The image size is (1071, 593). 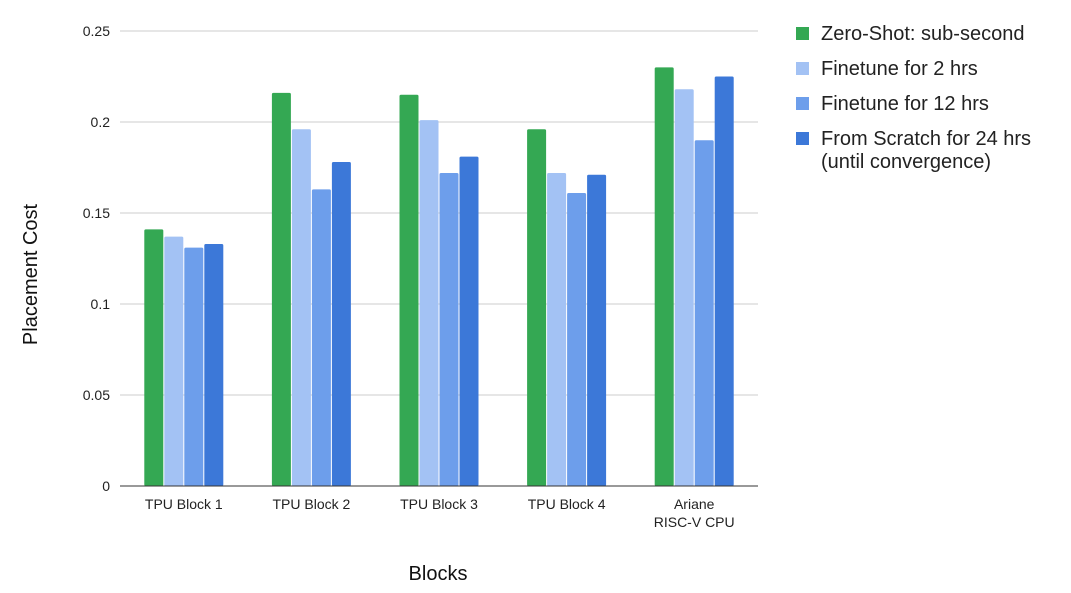 What do you see at coordinates (567, 504) in the screenshot?
I see `x-tick-label: TPU Block 4` at bounding box center [567, 504].